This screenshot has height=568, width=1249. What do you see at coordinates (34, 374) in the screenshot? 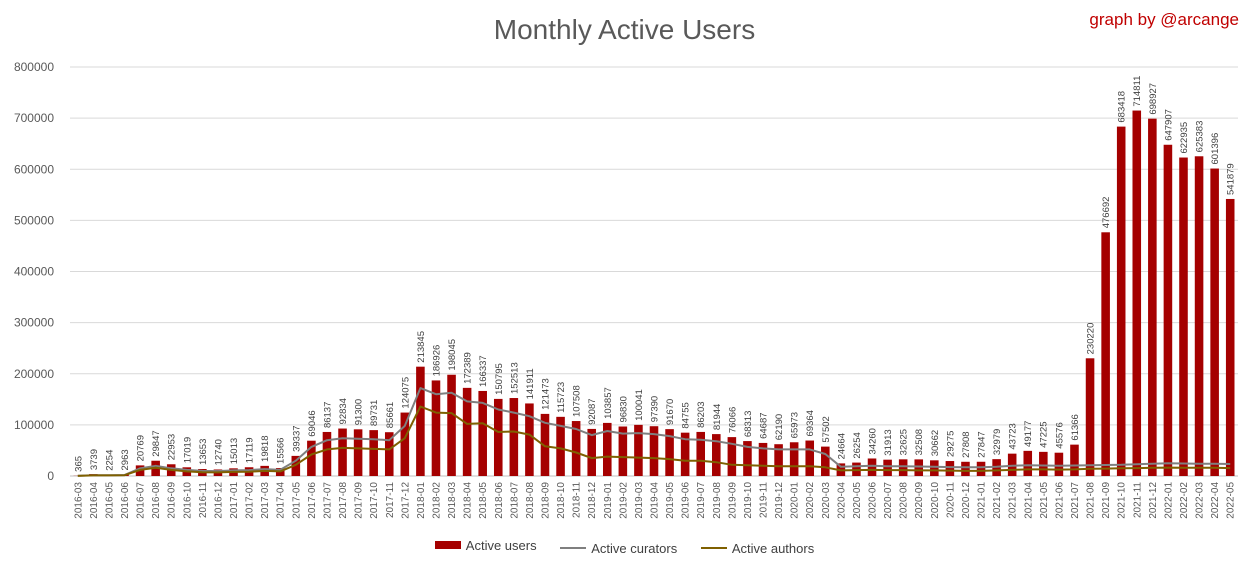
I see `y-tick-label: 200000` at bounding box center [34, 374].